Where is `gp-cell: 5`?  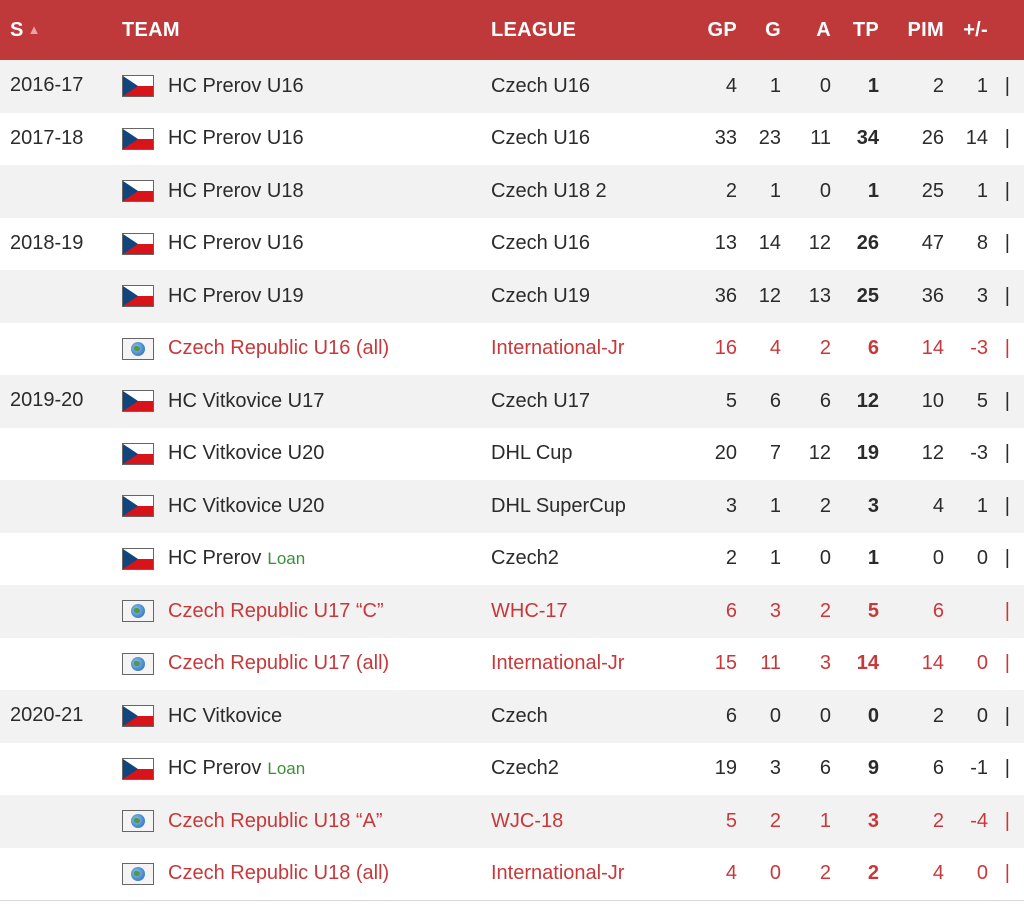 gp-cell: 5 is located at coordinates (706, 401).